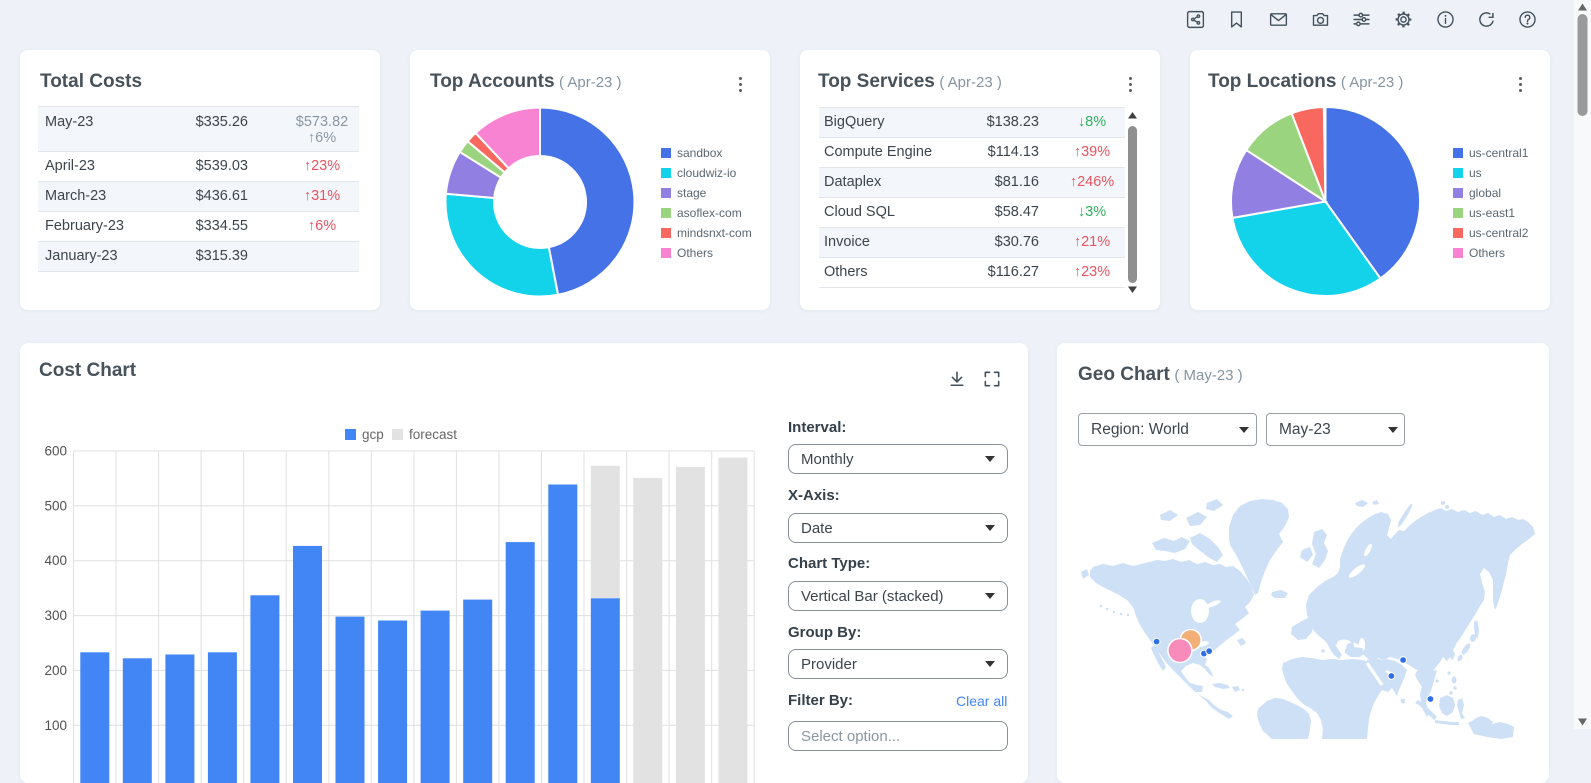  Describe the element at coordinates (55, 505) in the screenshot. I see `svg-text: 500` at that location.